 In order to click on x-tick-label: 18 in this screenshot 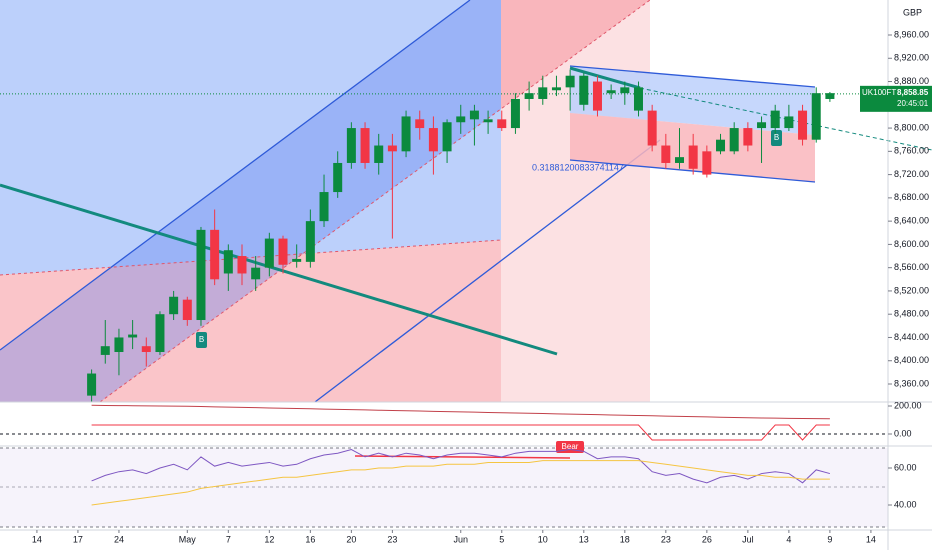, I will do `click(625, 539)`.